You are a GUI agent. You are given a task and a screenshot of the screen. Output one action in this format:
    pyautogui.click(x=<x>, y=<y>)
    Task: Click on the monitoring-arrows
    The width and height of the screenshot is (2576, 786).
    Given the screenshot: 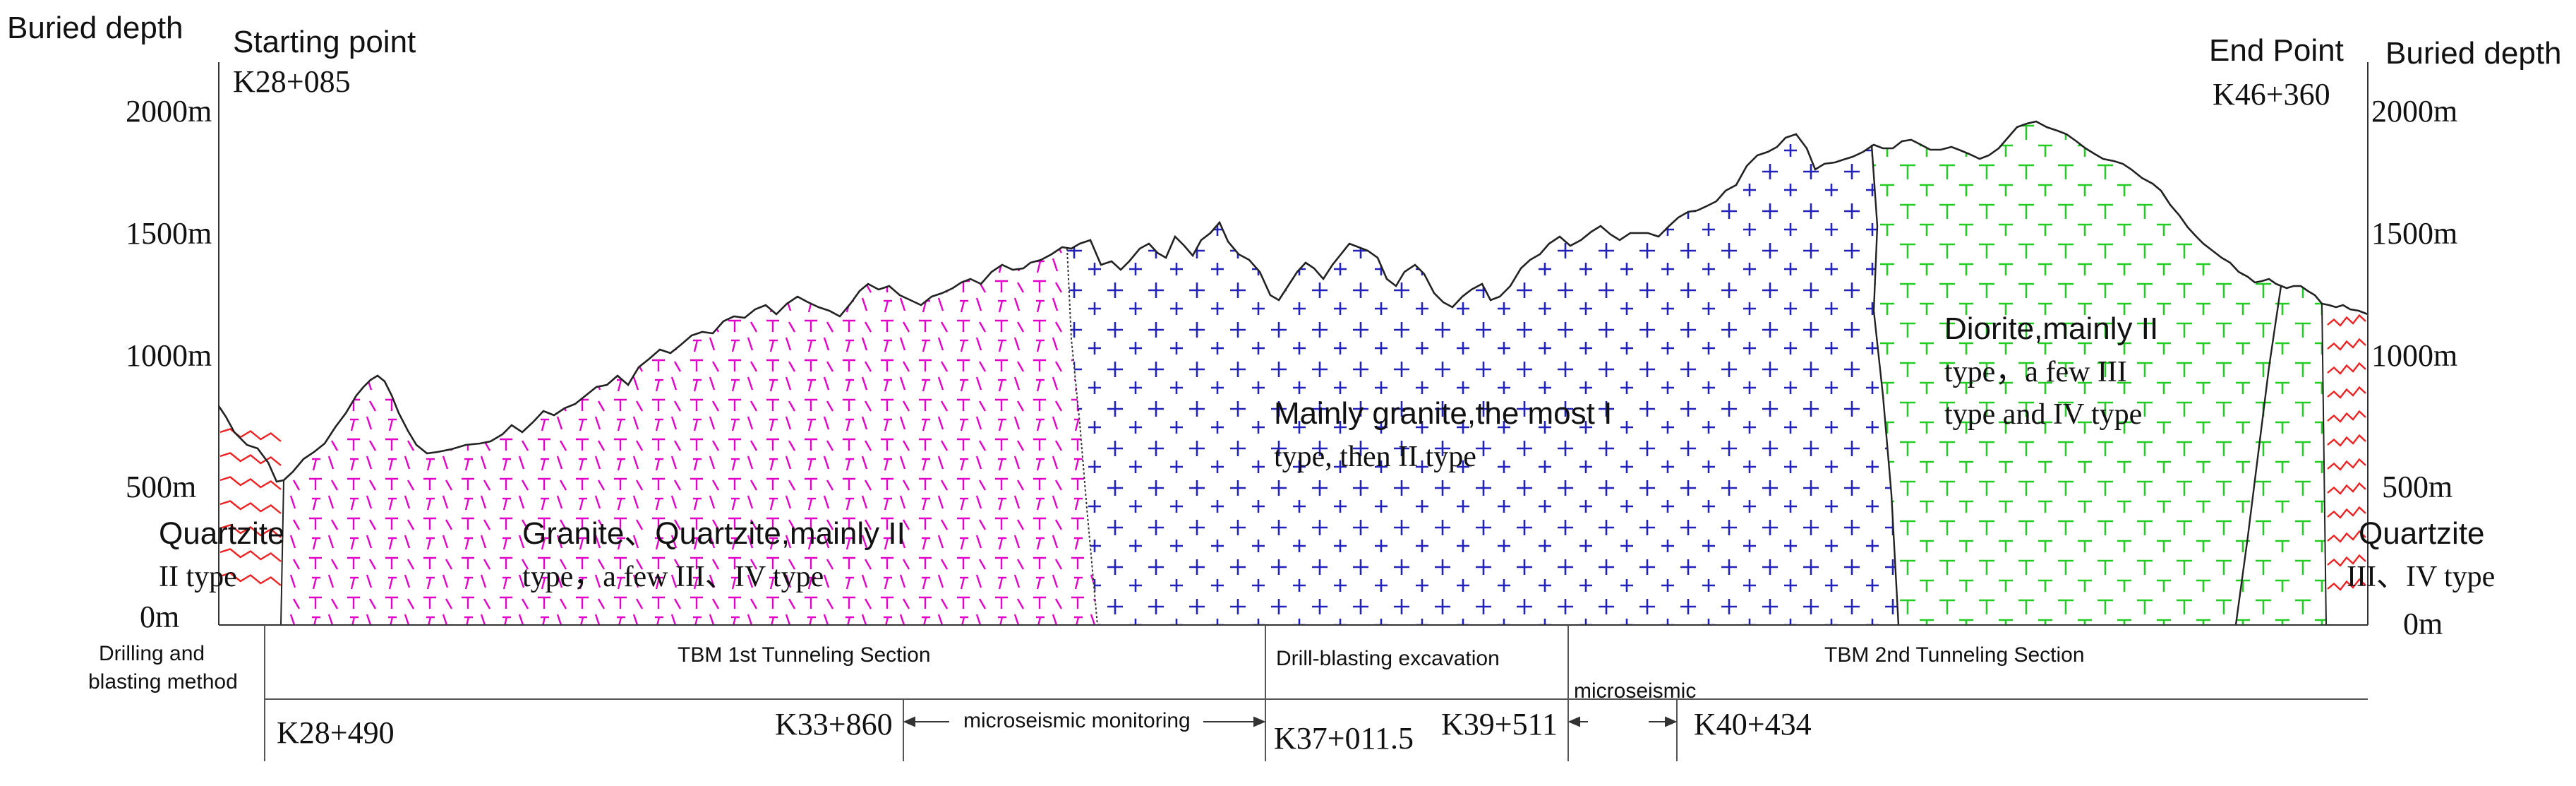 What is the action you would take?
    pyautogui.click(x=1290, y=721)
    